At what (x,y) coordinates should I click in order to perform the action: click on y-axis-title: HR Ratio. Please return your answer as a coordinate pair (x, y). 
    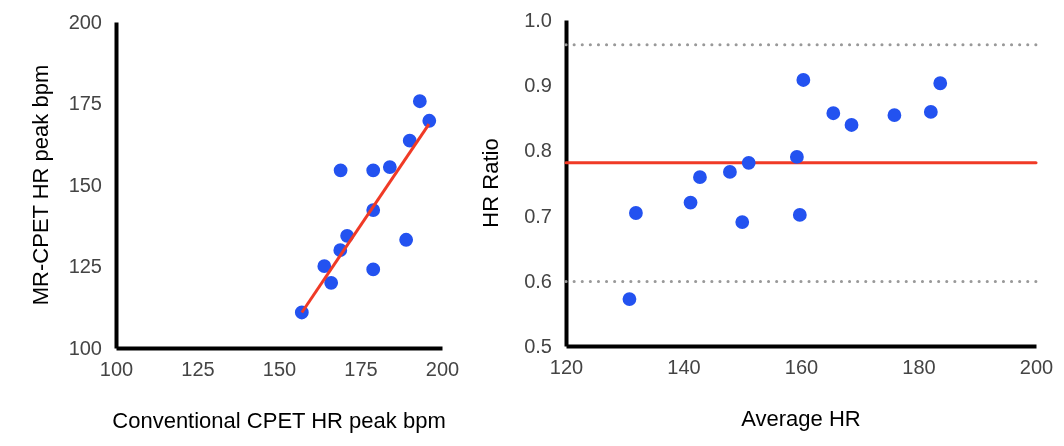
    Looking at the image, I should click on (490, 183).